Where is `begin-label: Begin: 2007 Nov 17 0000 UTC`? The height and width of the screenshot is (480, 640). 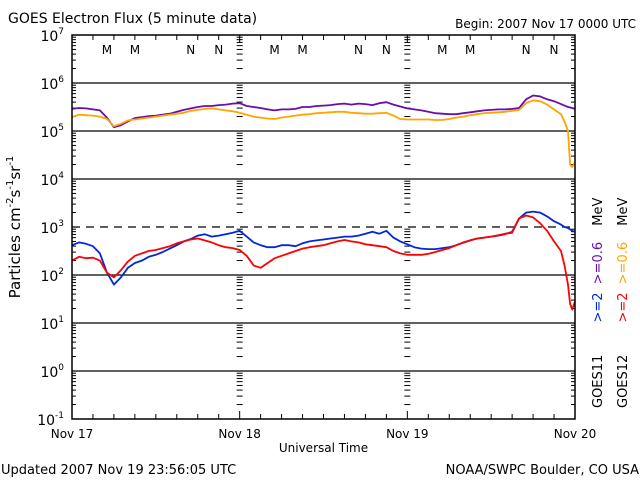 begin-label: Begin: 2007 Nov 17 0000 UTC is located at coordinates (545, 24).